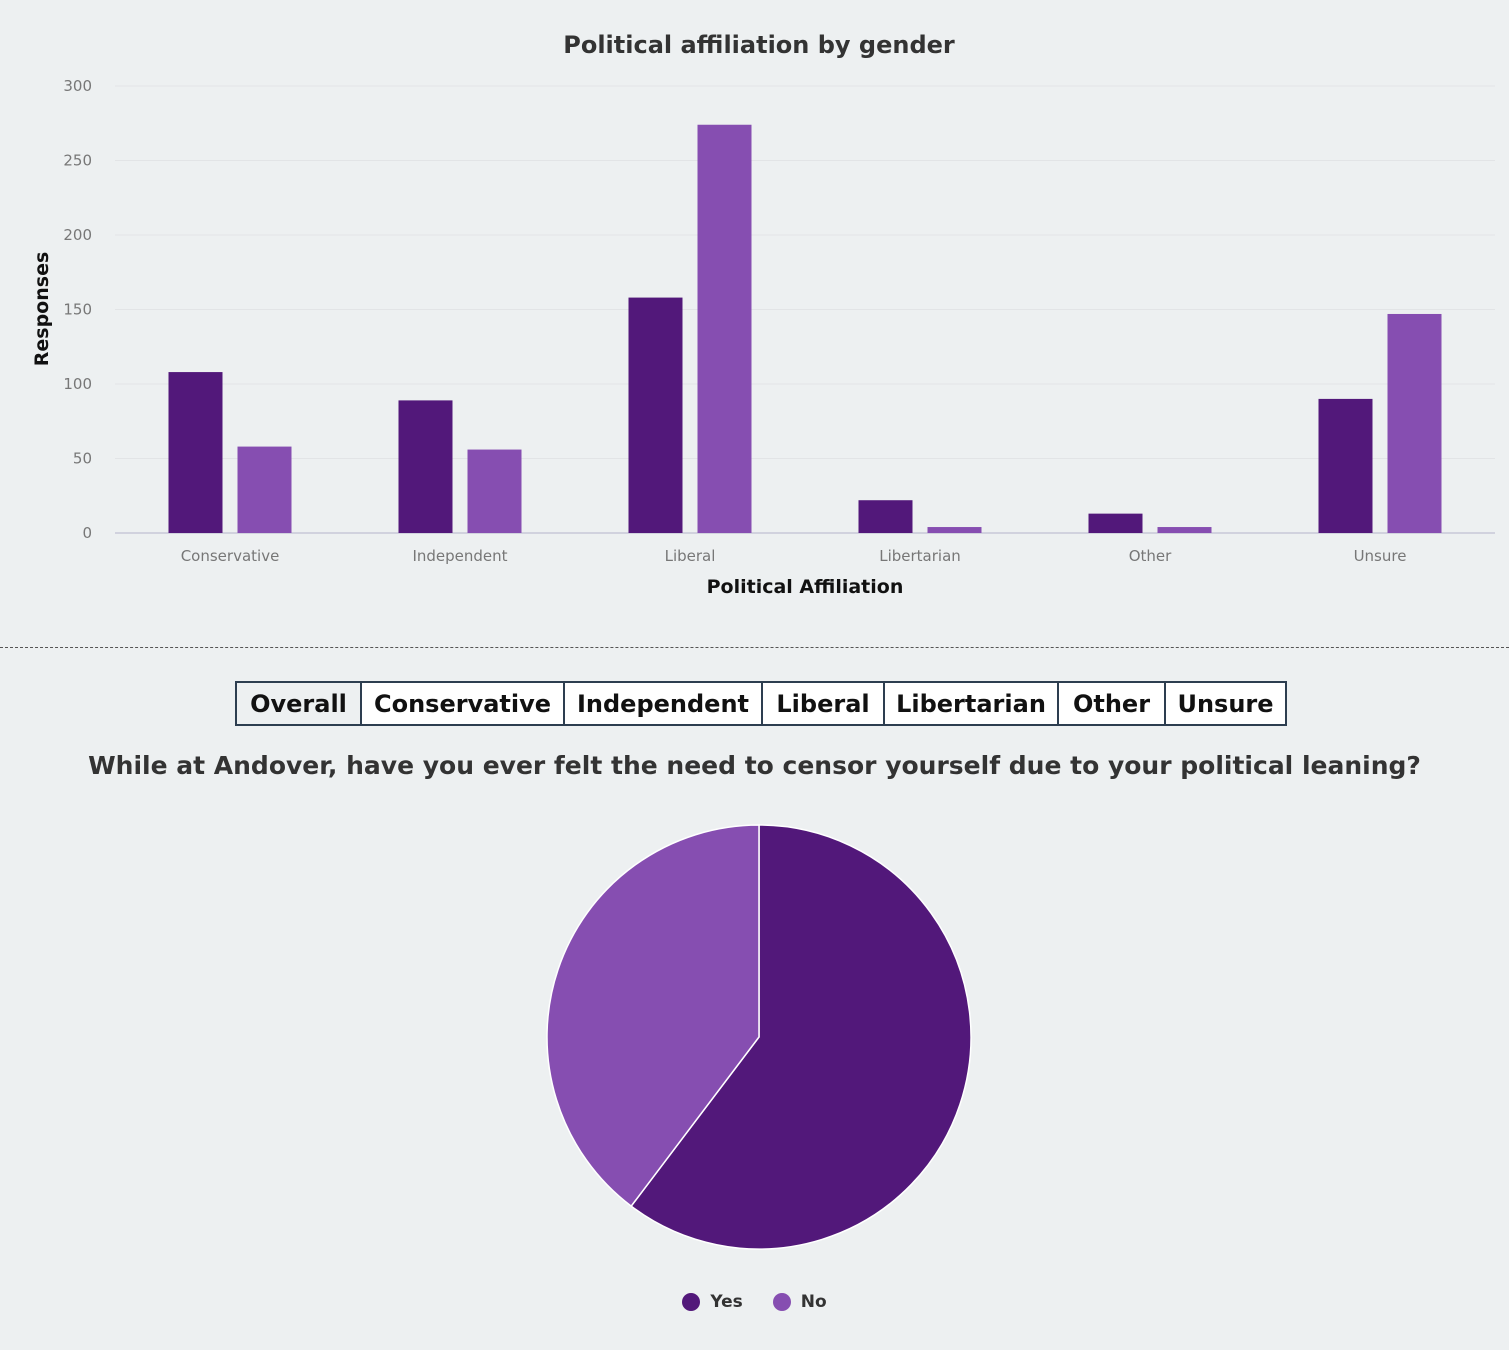 The width and height of the screenshot is (1509, 1350). What do you see at coordinates (1150, 556) in the screenshot?
I see `x-tick-label: Other` at bounding box center [1150, 556].